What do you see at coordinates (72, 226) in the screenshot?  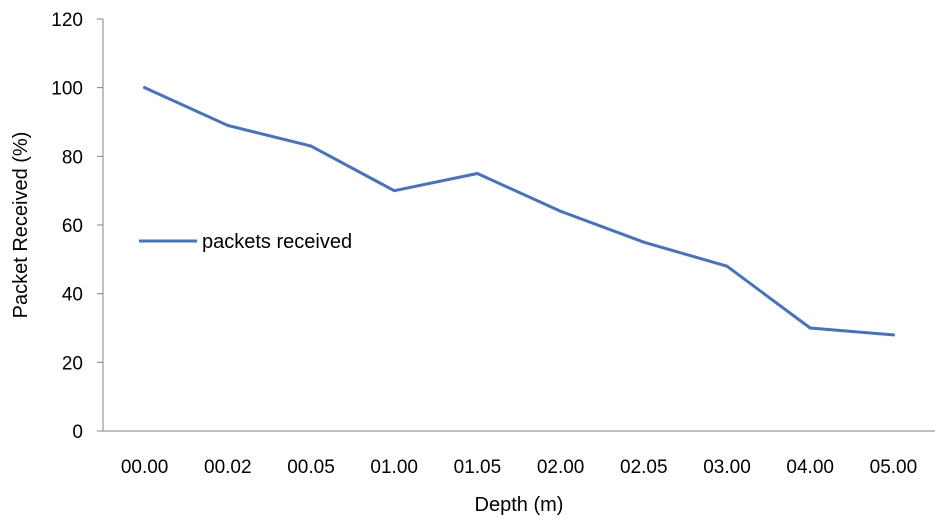 I see `y-tick-label: 60` at bounding box center [72, 226].